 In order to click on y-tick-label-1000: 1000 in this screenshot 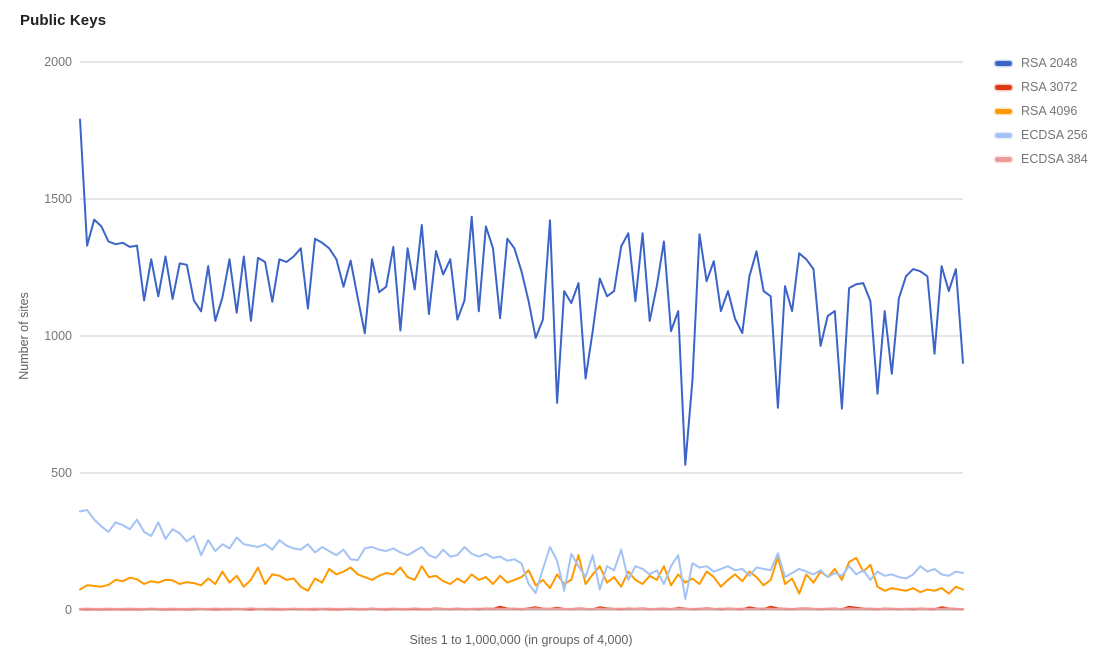, I will do `click(58, 336)`.